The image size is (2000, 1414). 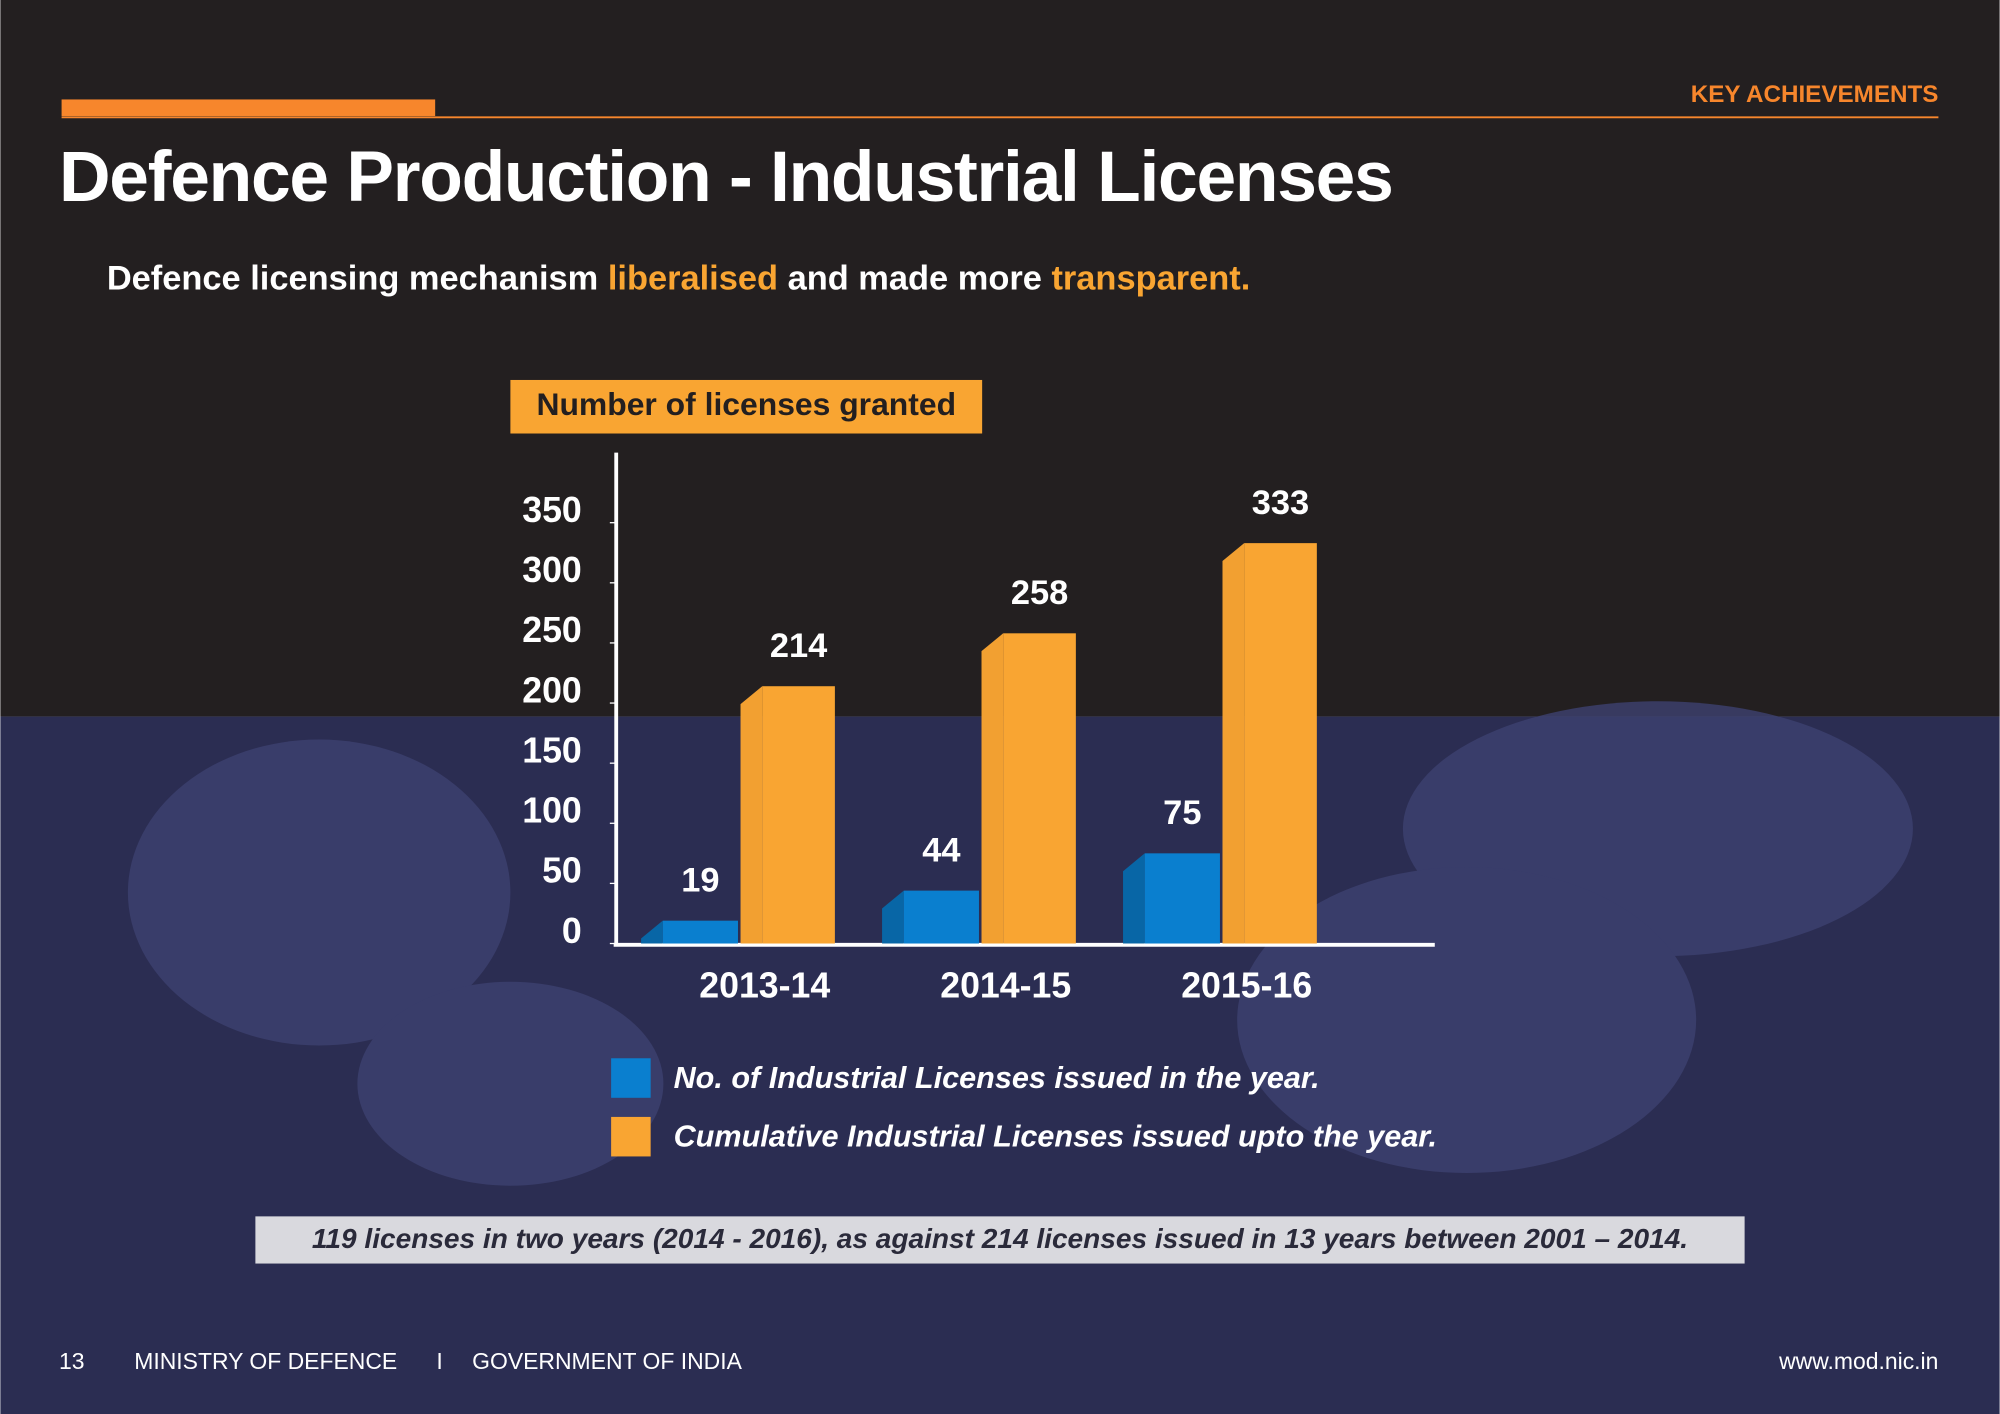 I want to click on subtitle-highlight: transparent., so click(x=1150, y=279).